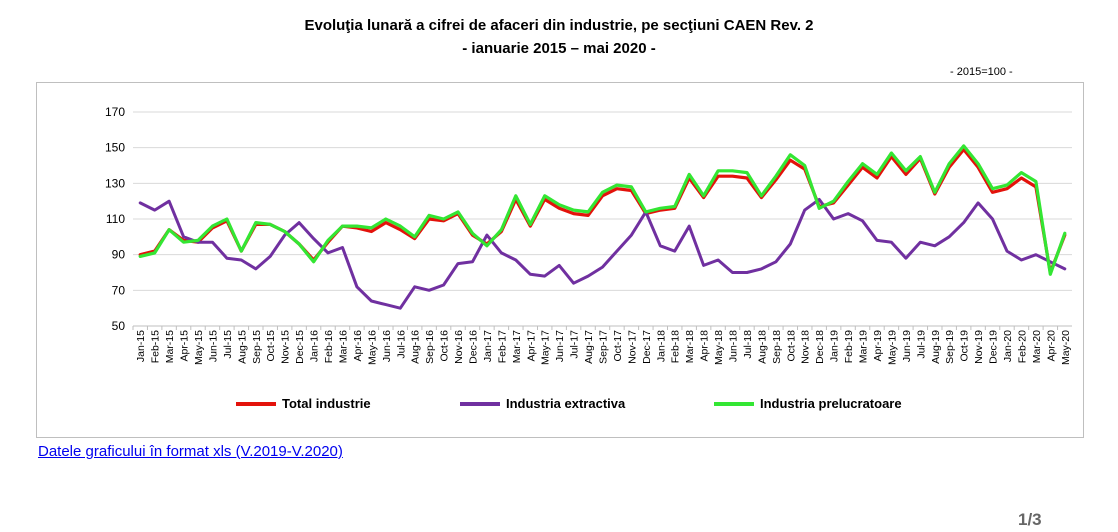  What do you see at coordinates (979, 347) in the screenshot?
I see `x-tick-label: Nov-19` at bounding box center [979, 347].